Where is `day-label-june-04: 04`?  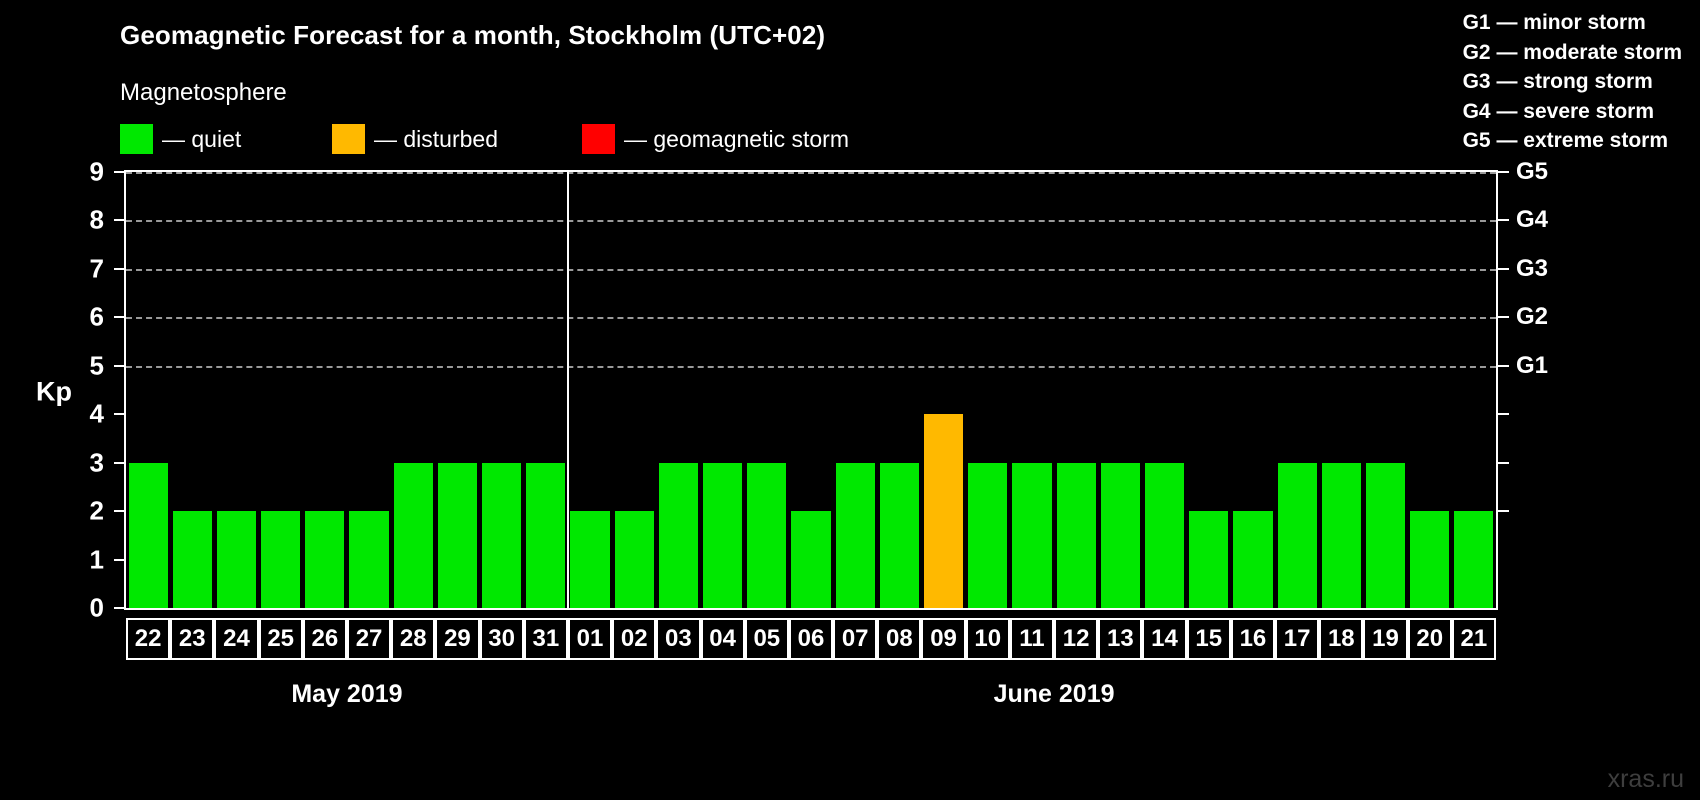 day-label-june-04: 04 is located at coordinates (722, 639).